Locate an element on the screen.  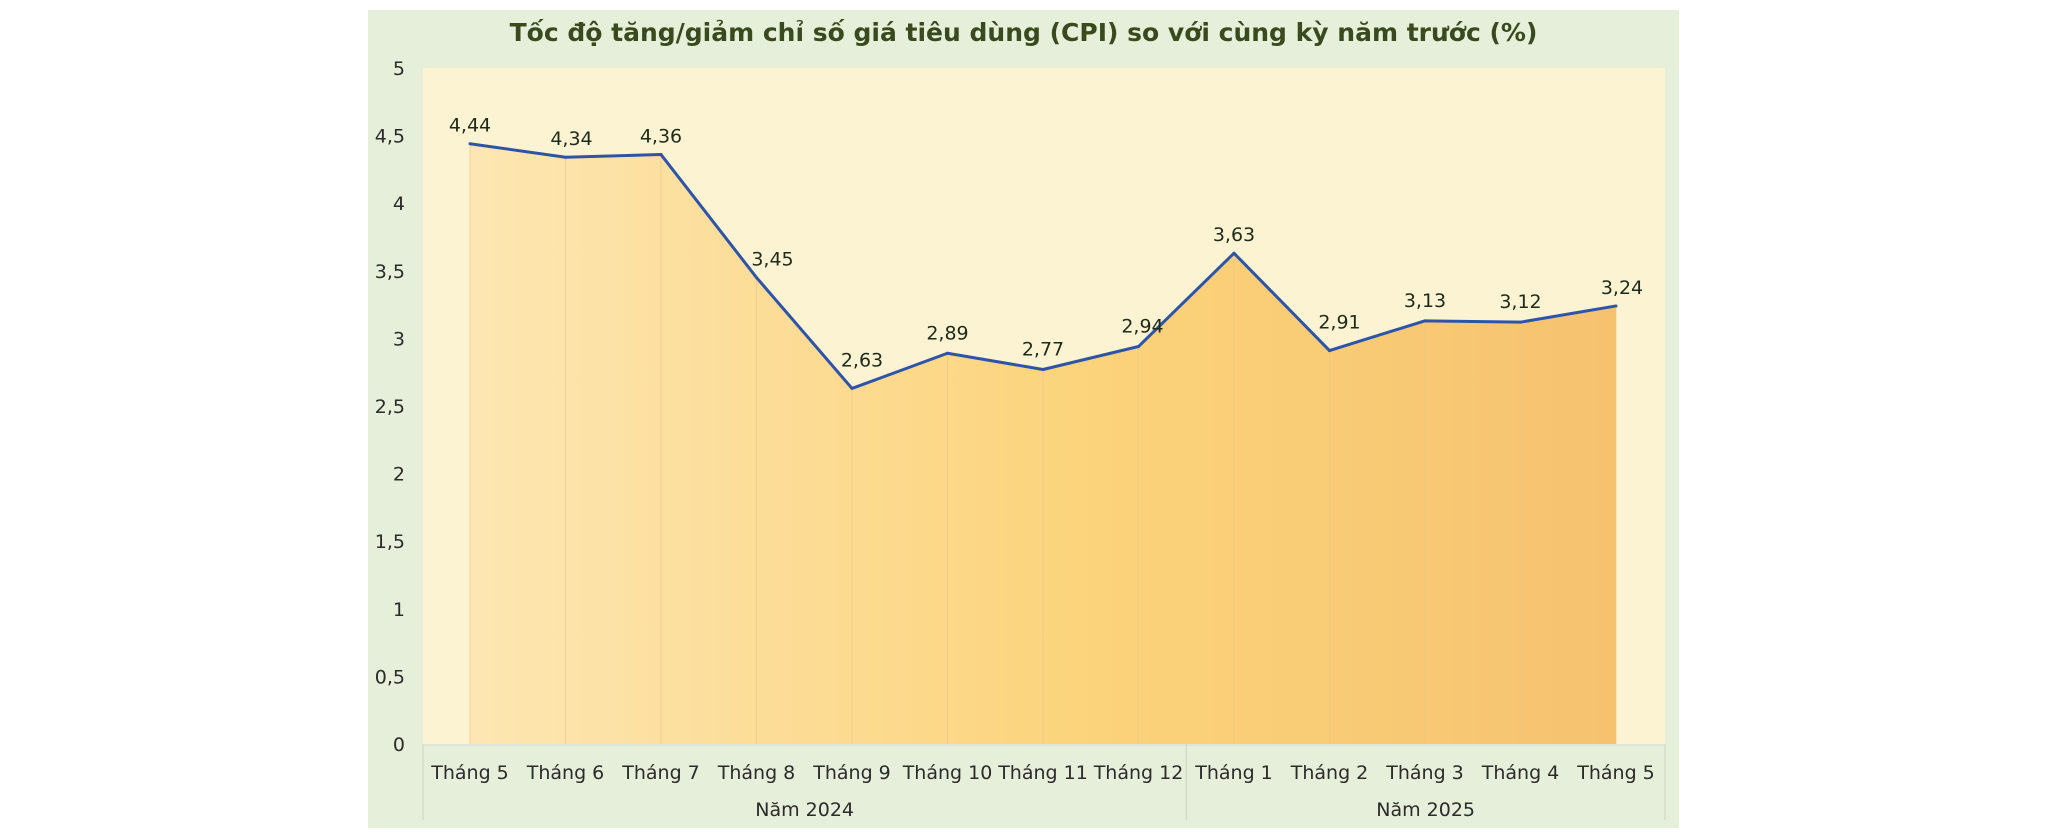
data-label: 2,77 is located at coordinates (1043, 349).